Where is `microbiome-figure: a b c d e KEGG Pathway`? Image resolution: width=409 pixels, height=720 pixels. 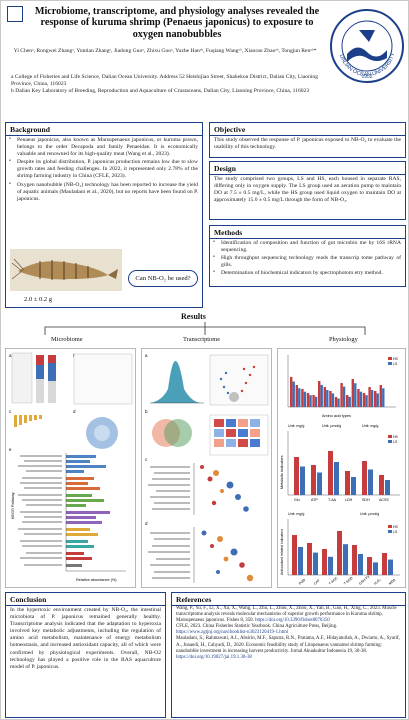
microbiome-figure: a b c d e KEGG Pathway is located at coordinates (70, 468).